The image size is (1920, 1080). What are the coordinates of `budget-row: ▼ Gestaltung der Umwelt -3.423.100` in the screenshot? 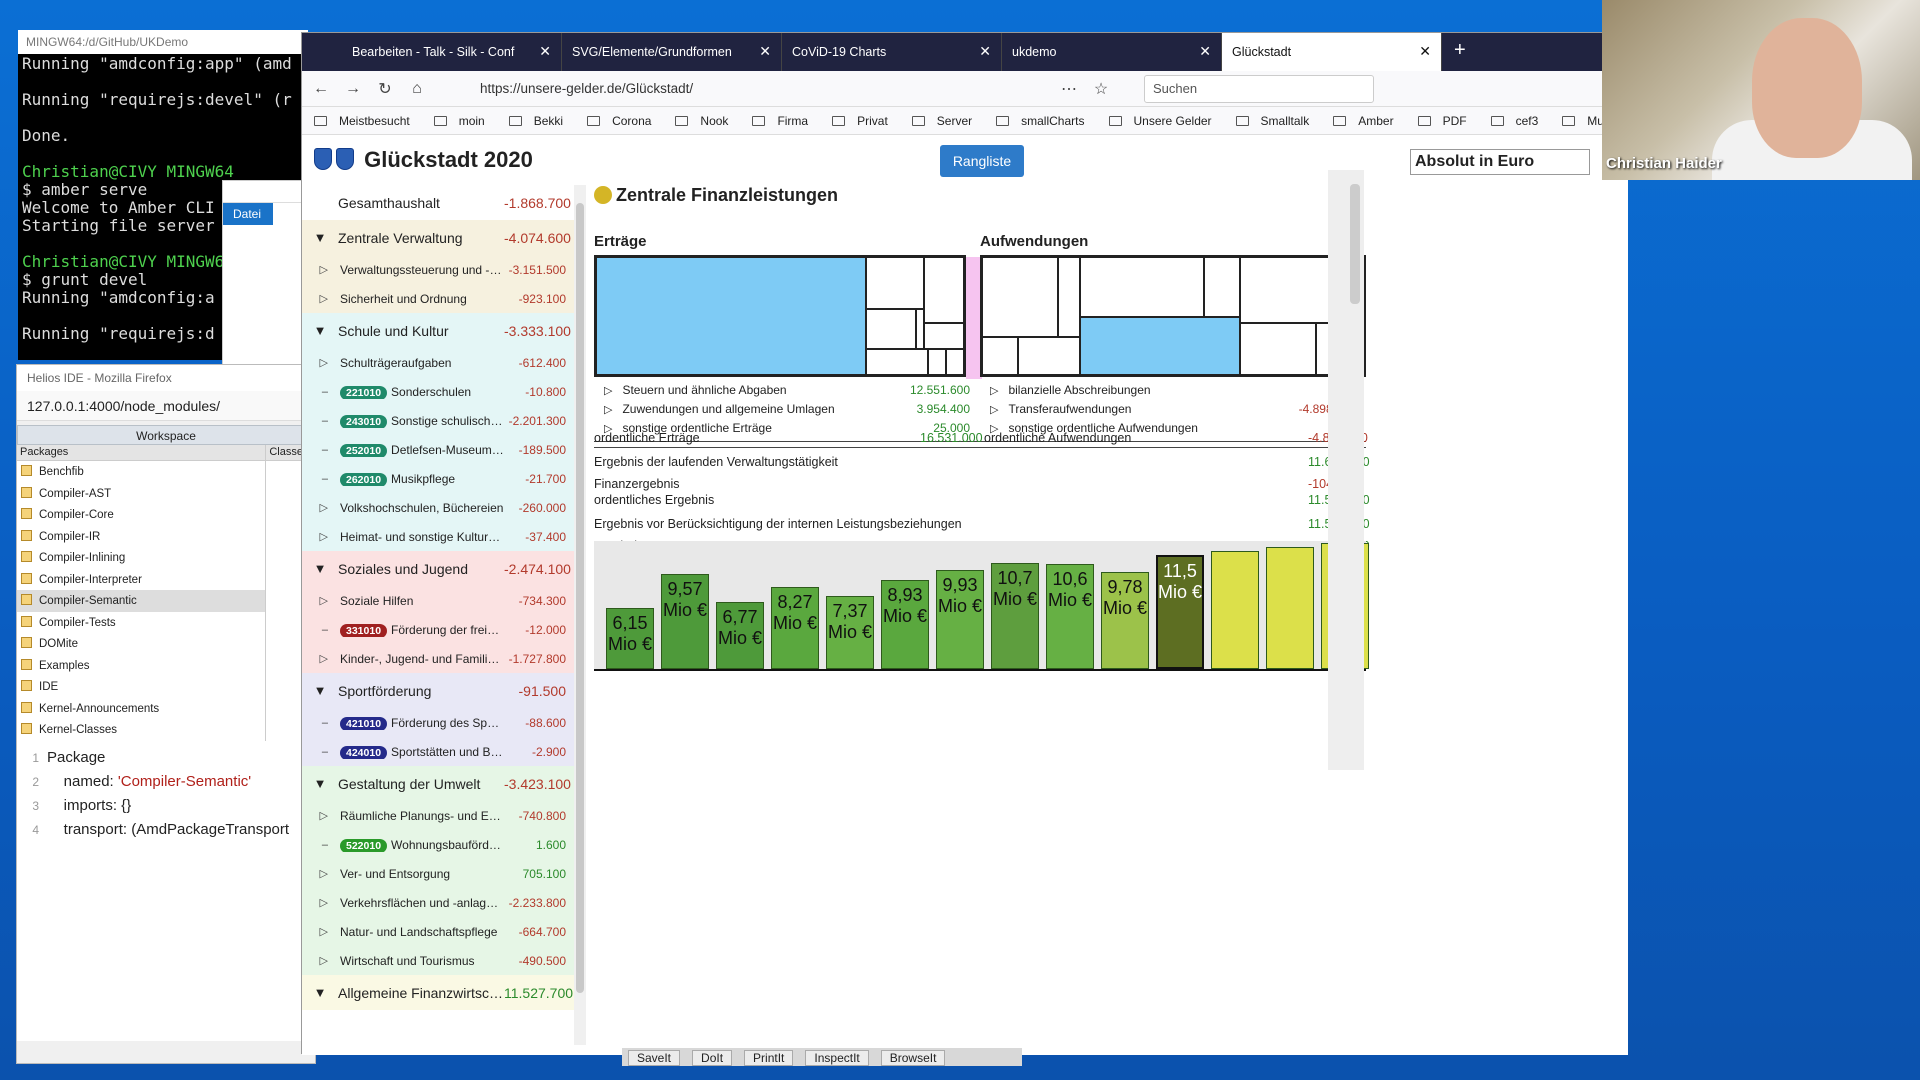 It's located at (438, 783).